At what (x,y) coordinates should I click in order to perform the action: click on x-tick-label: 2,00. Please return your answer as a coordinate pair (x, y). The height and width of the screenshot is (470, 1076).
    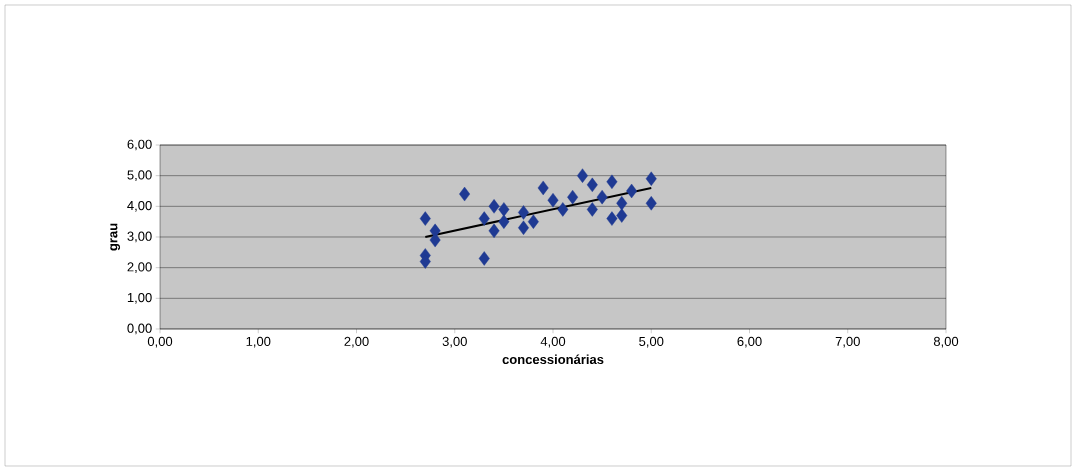
    Looking at the image, I should click on (356, 342).